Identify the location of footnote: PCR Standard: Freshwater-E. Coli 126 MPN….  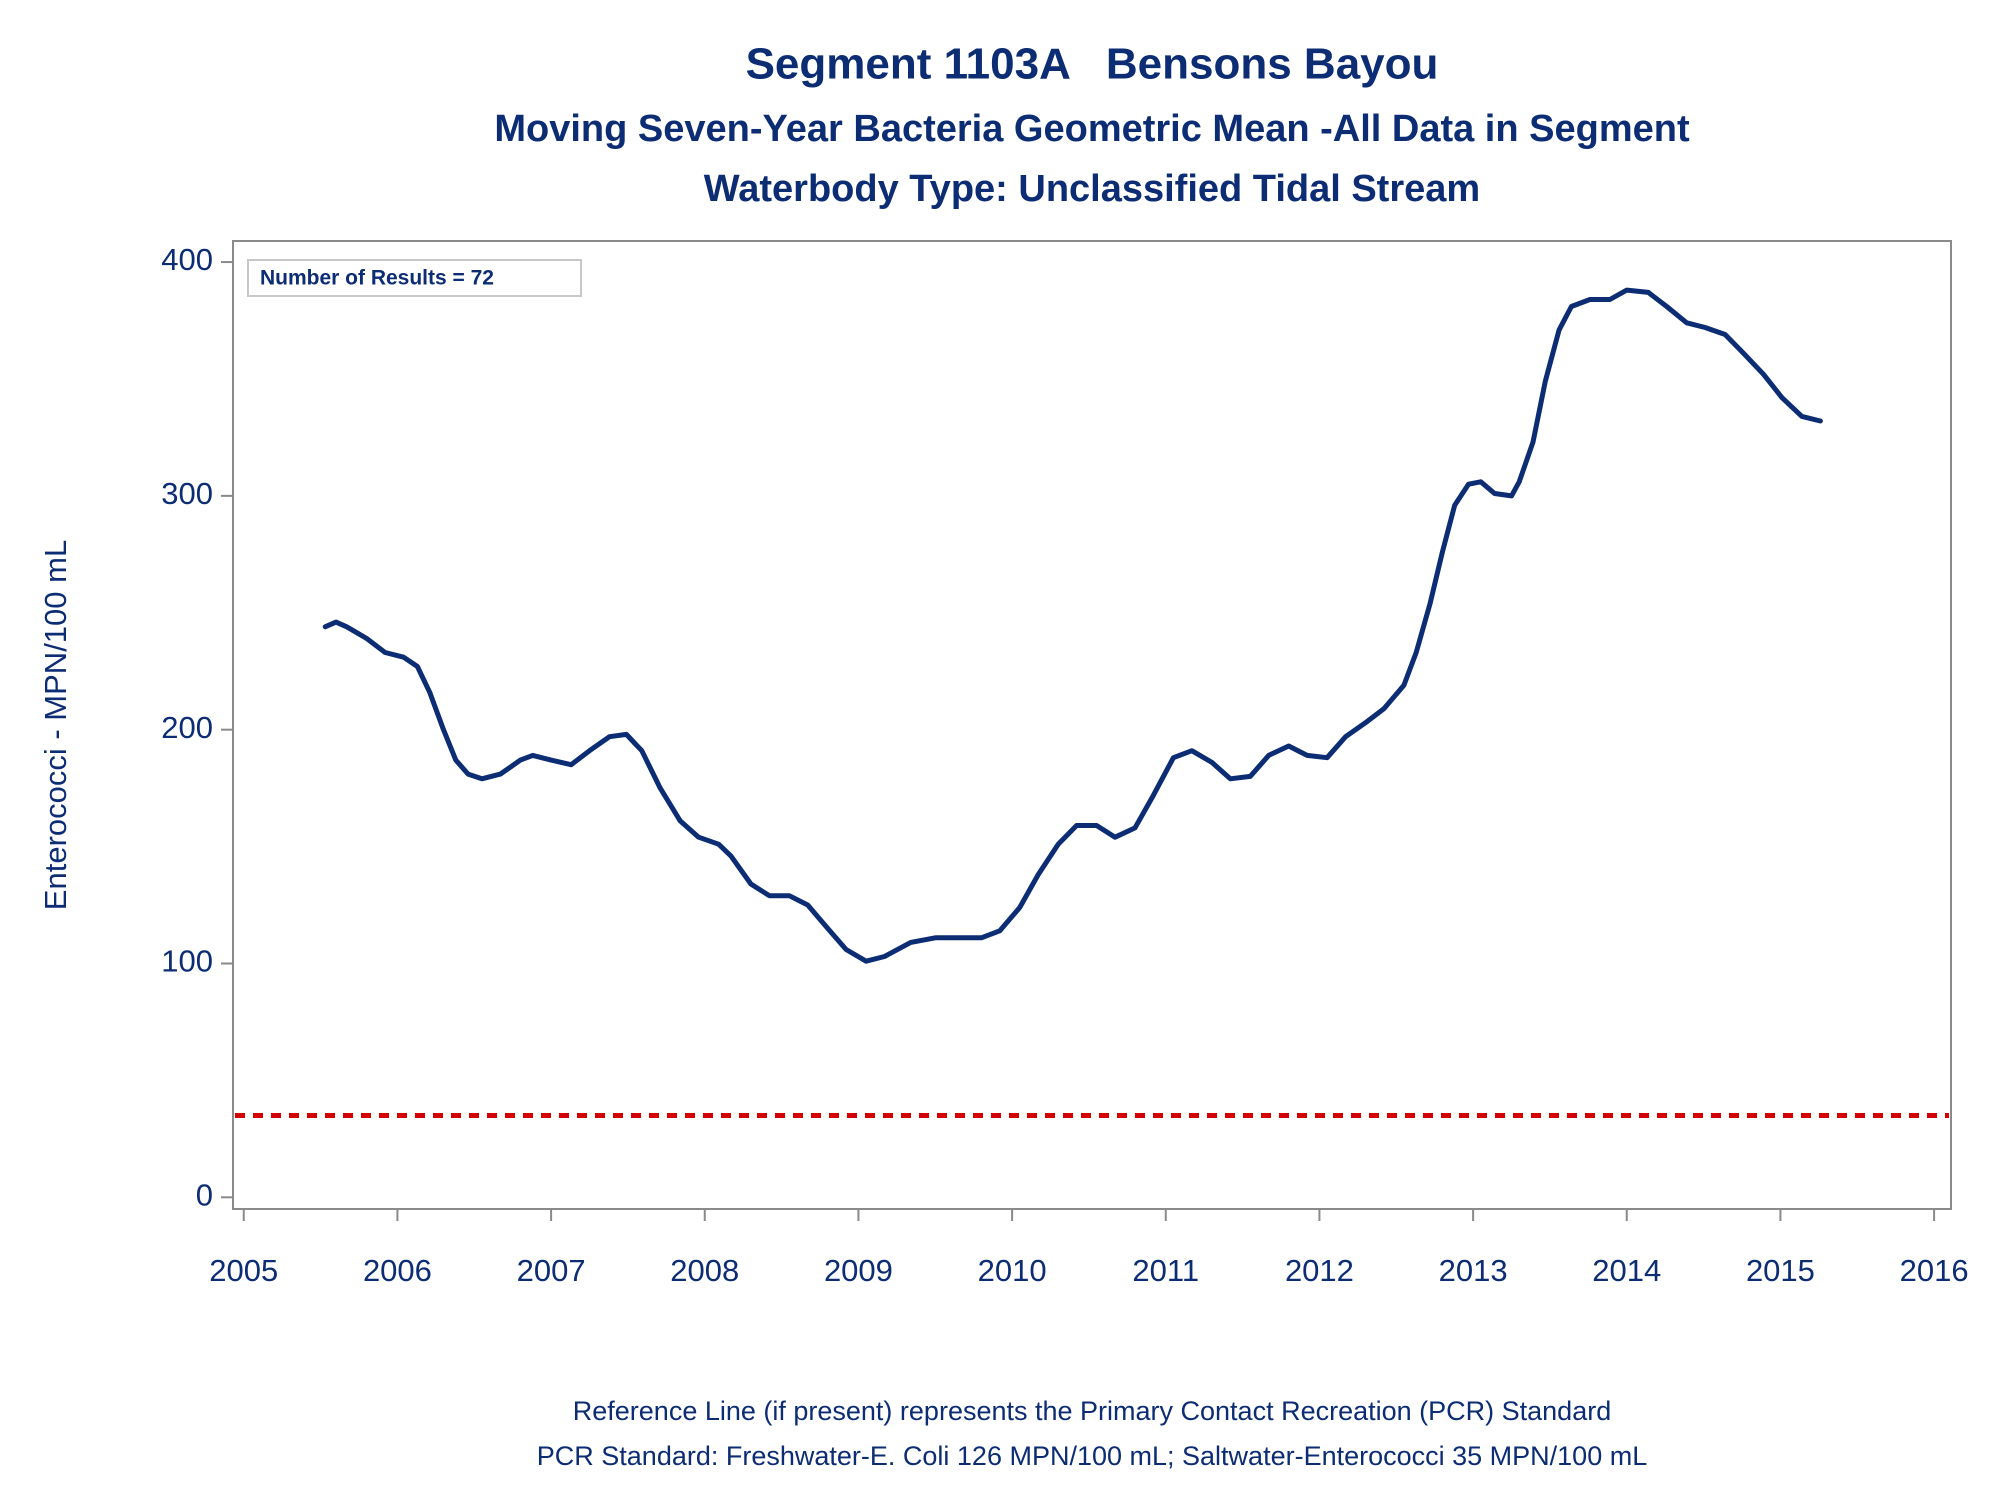
(1092, 1456).